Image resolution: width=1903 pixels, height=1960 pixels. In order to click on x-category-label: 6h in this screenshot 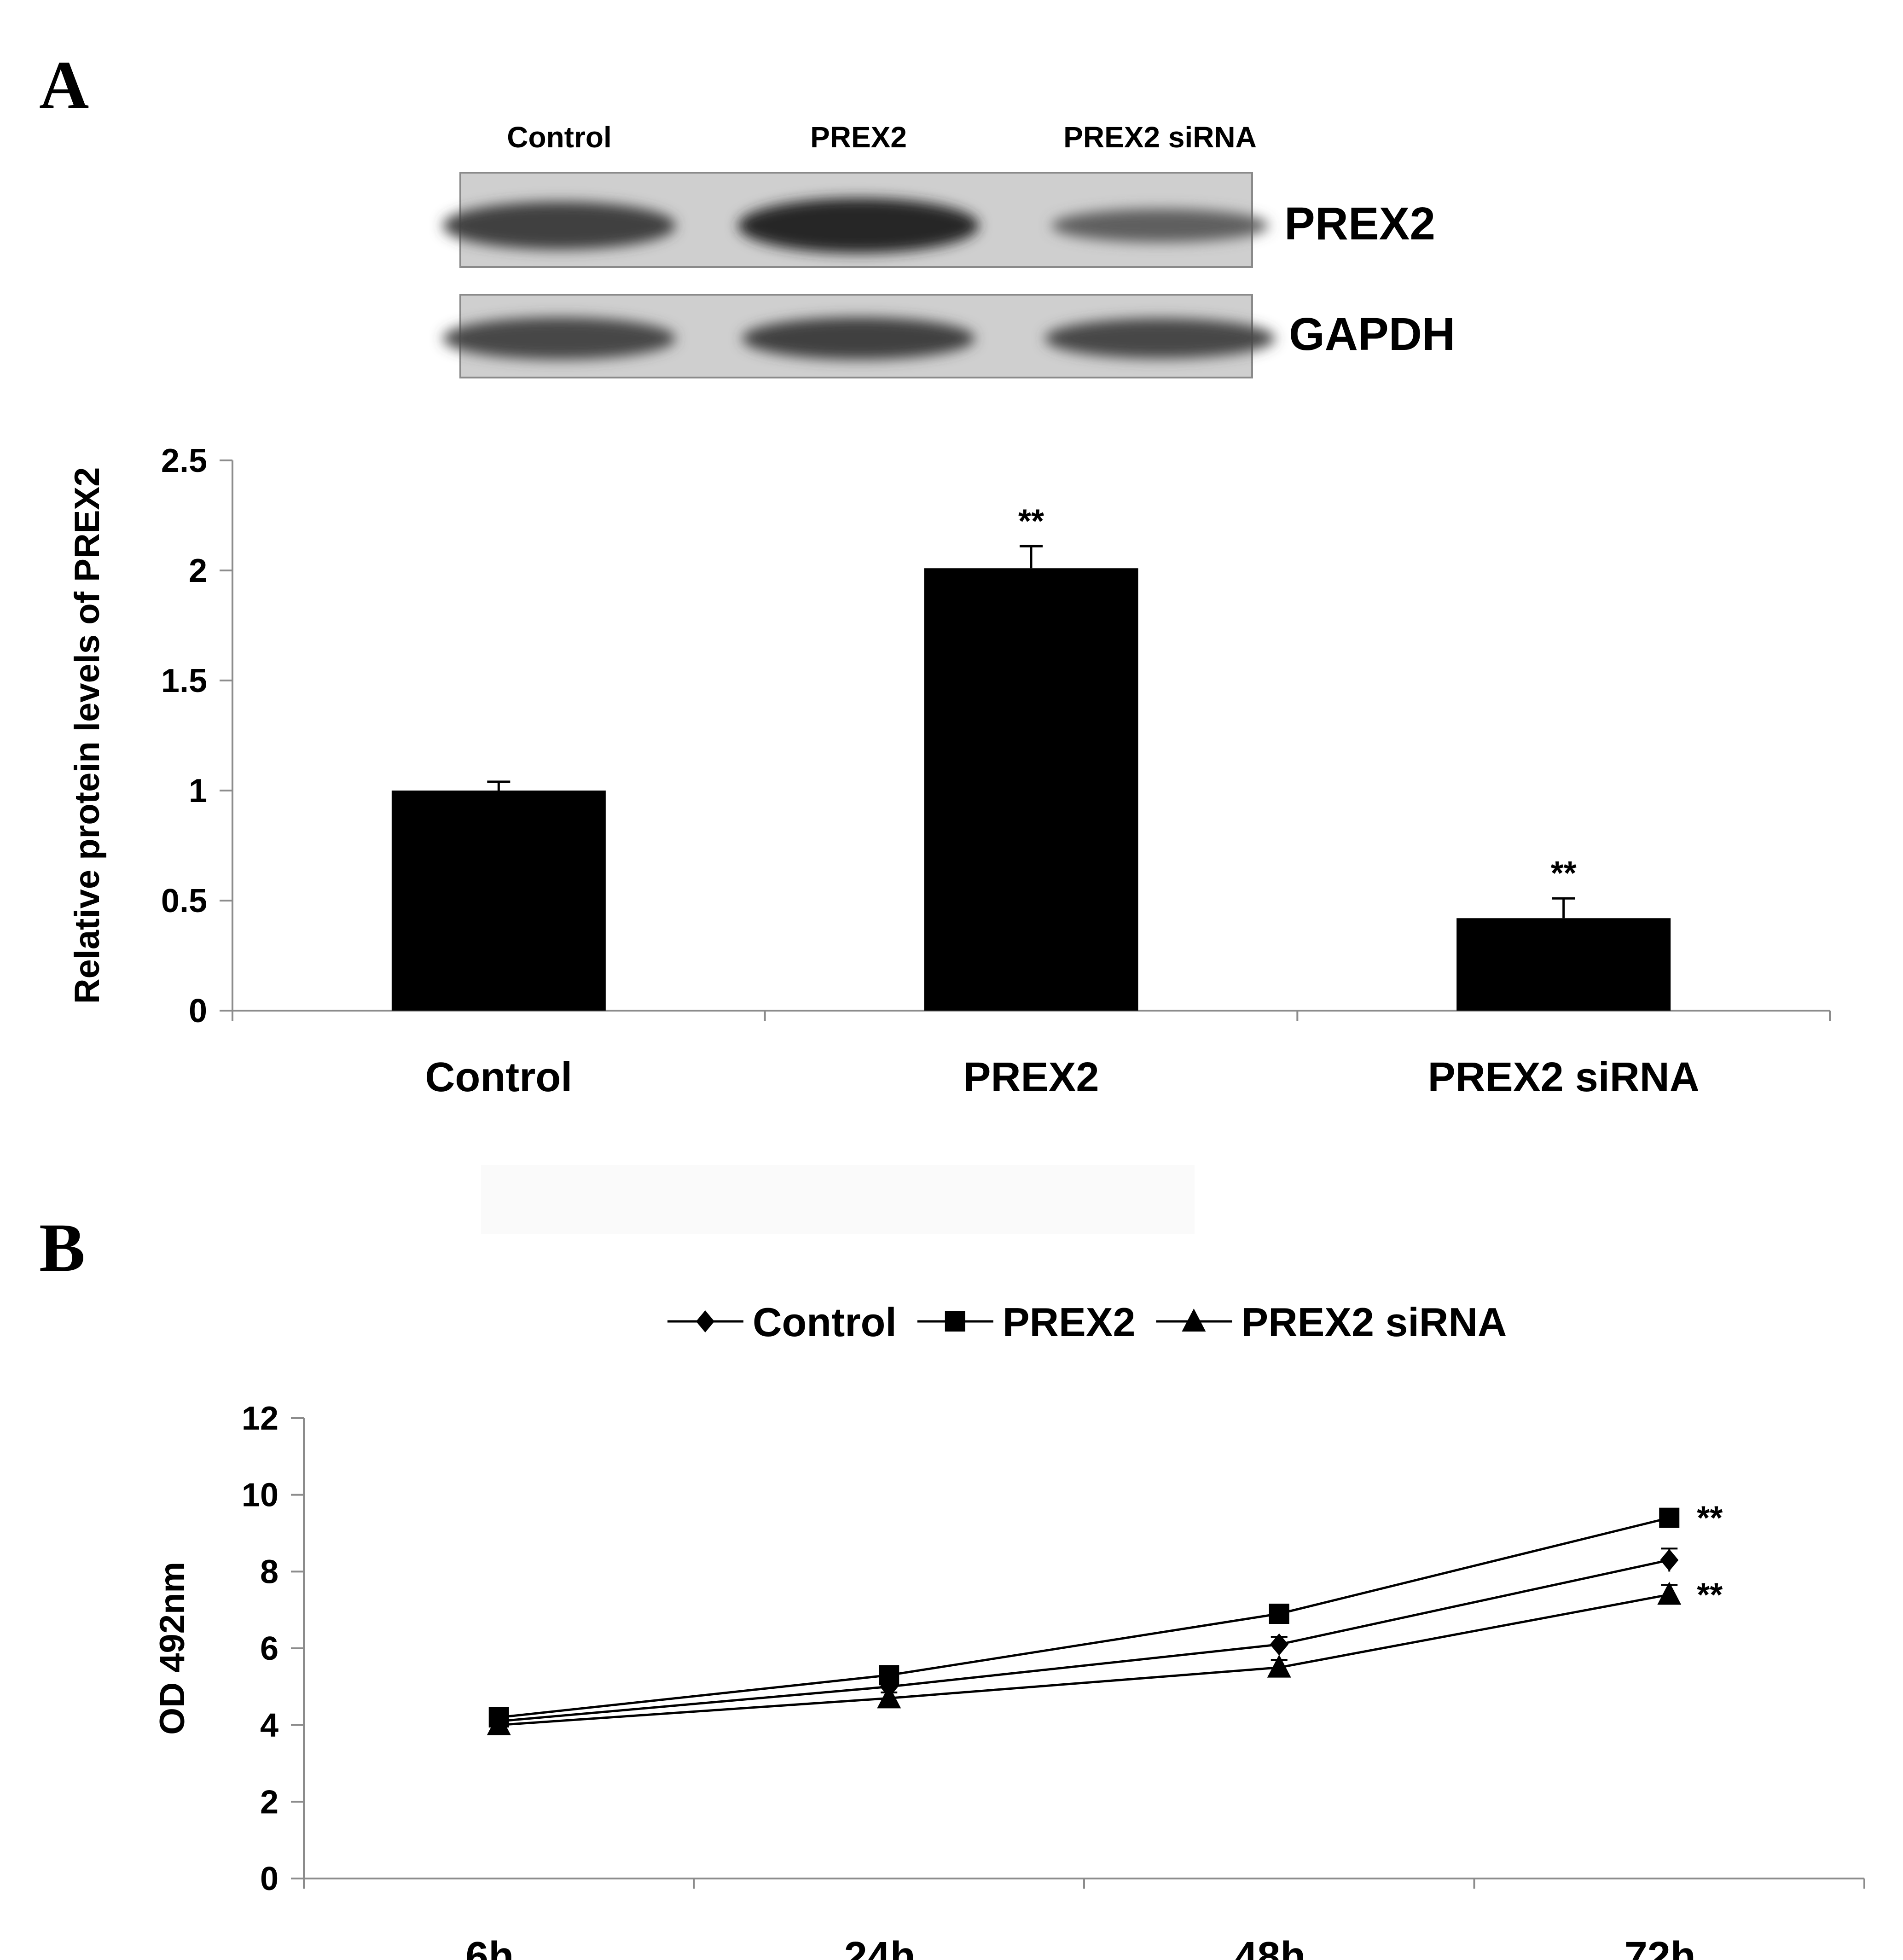, I will do `click(490, 1947)`.